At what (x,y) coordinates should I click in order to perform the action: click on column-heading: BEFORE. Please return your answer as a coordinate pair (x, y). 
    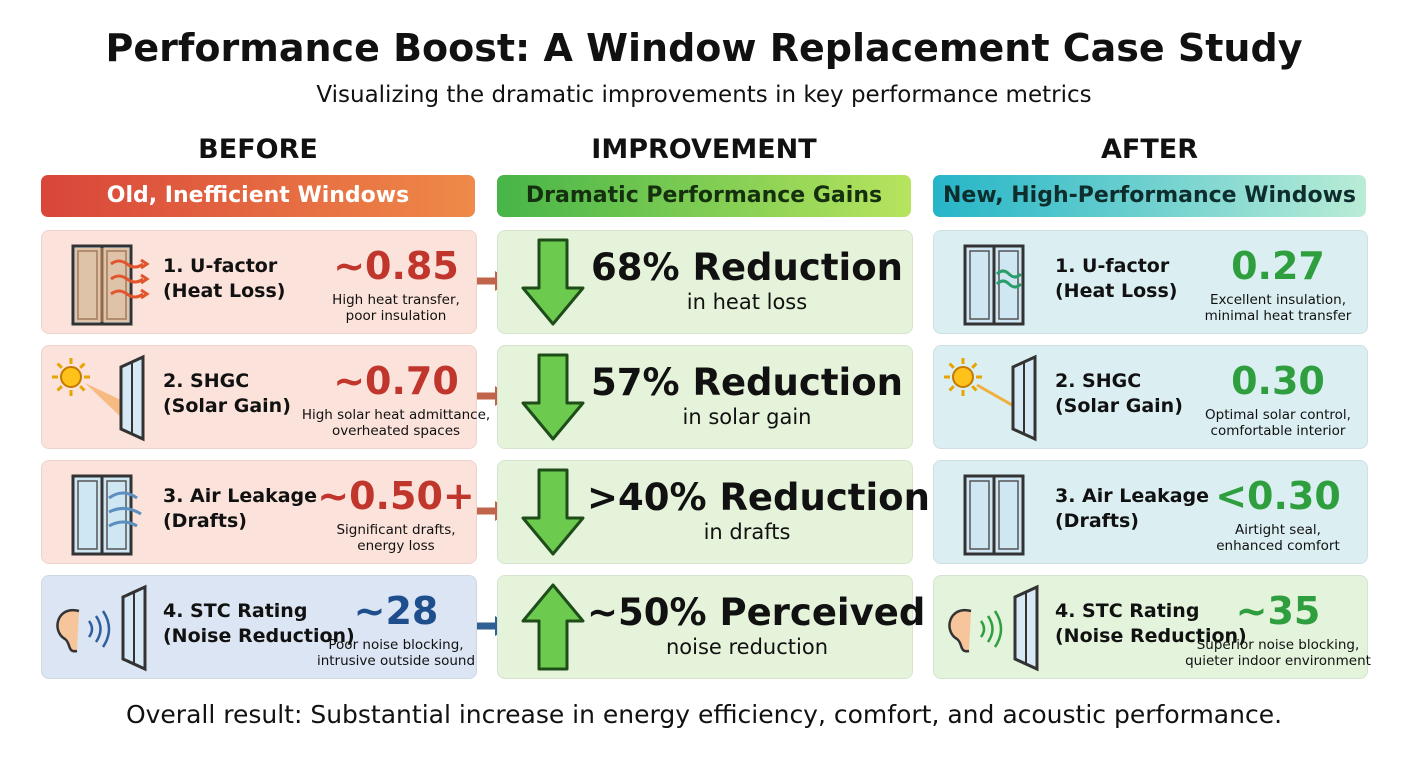
    Looking at the image, I should click on (258, 149).